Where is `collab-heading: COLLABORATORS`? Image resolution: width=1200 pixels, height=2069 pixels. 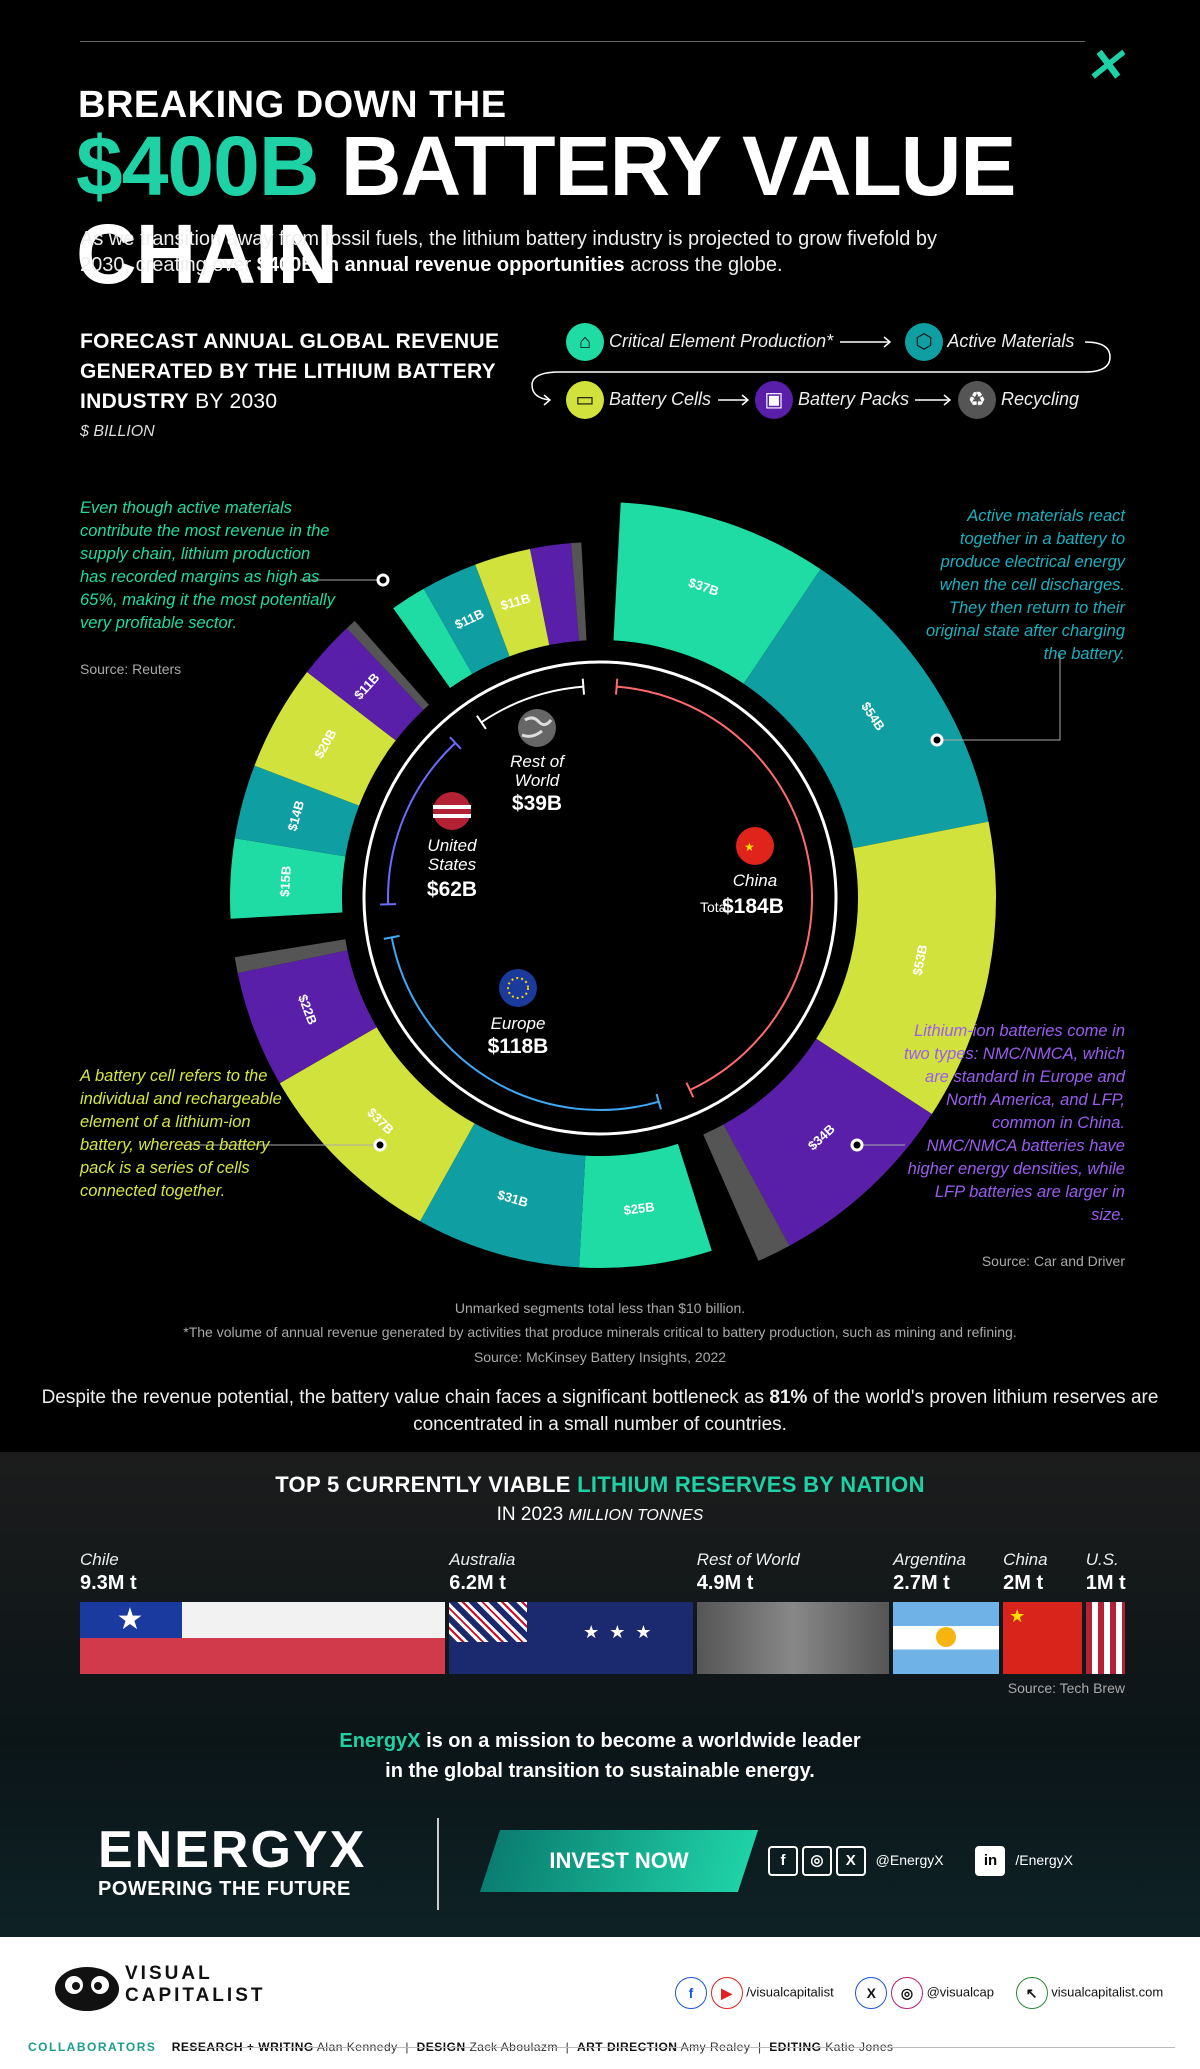
collab-heading: COLLABORATORS is located at coordinates (92, 2047).